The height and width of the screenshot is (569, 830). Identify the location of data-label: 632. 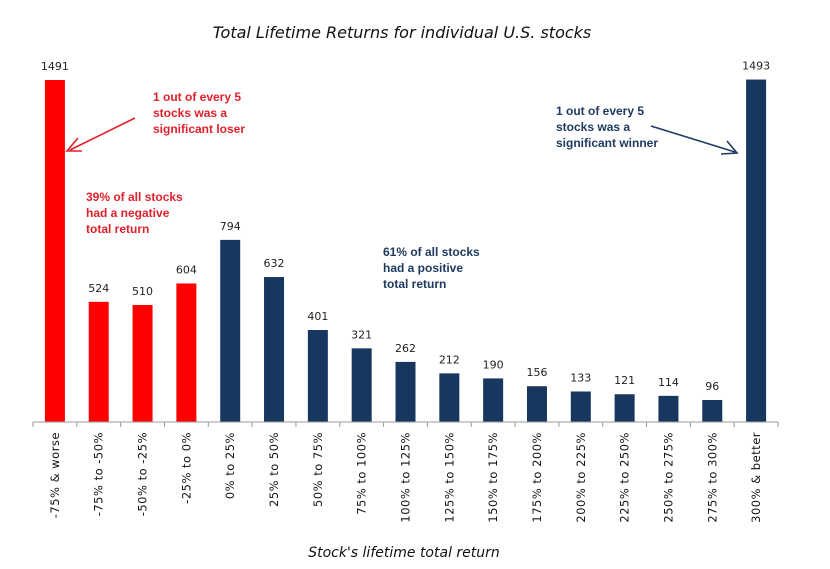
(274, 263).